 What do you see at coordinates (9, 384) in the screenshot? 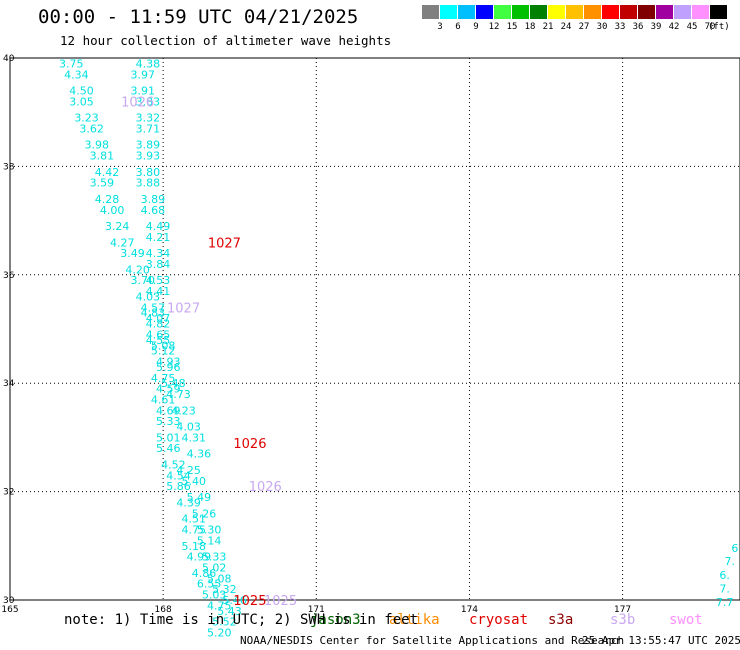
I see `y-tick-label: 34` at bounding box center [9, 384].